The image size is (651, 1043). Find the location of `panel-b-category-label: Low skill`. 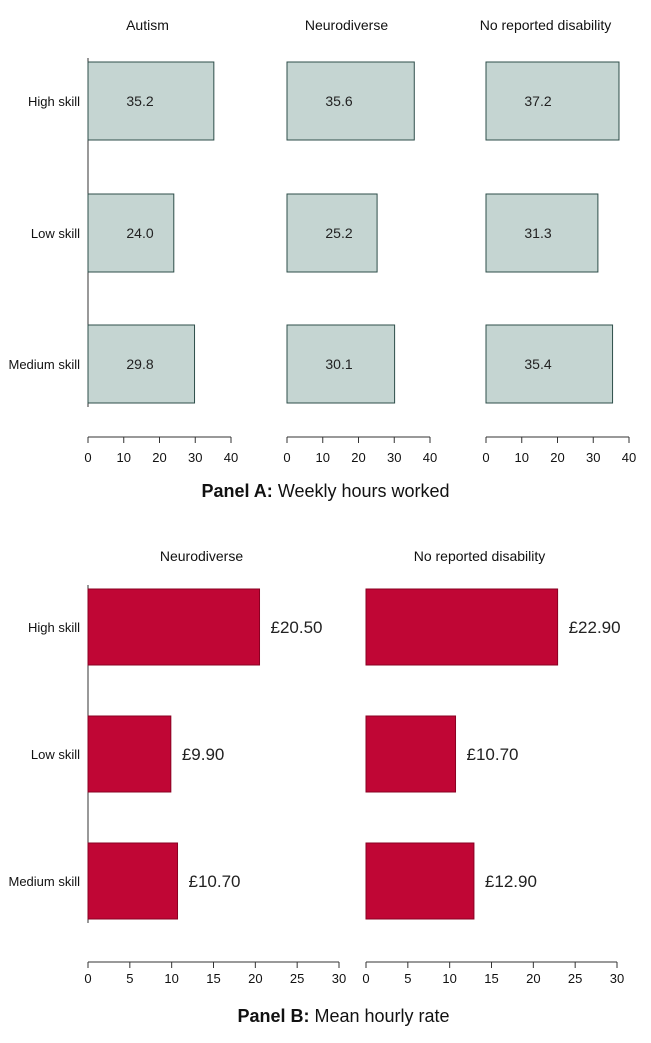

panel-b-category-label: Low skill is located at coordinates (55, 754).